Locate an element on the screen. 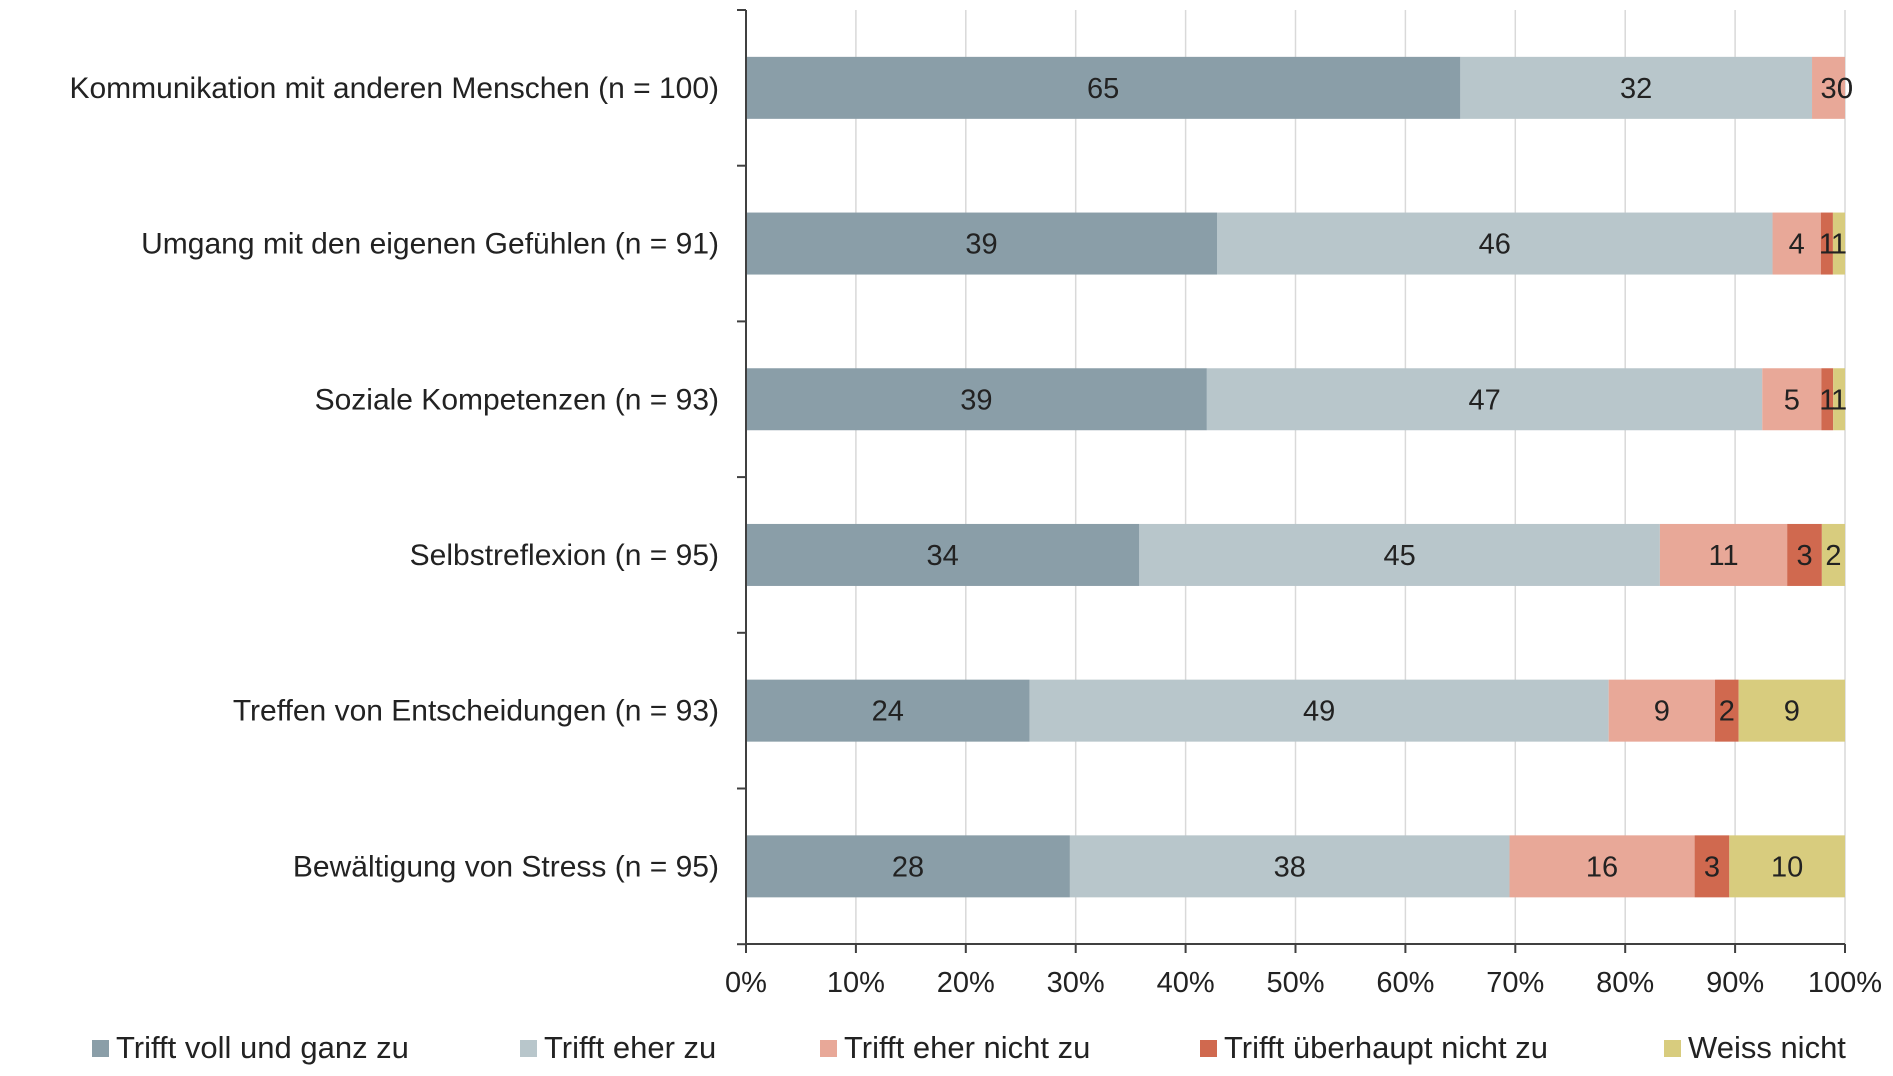 The height and width of the screenshot is (1076, 1893). x-tick-label: 50% is located at coordinates (1295, 983).